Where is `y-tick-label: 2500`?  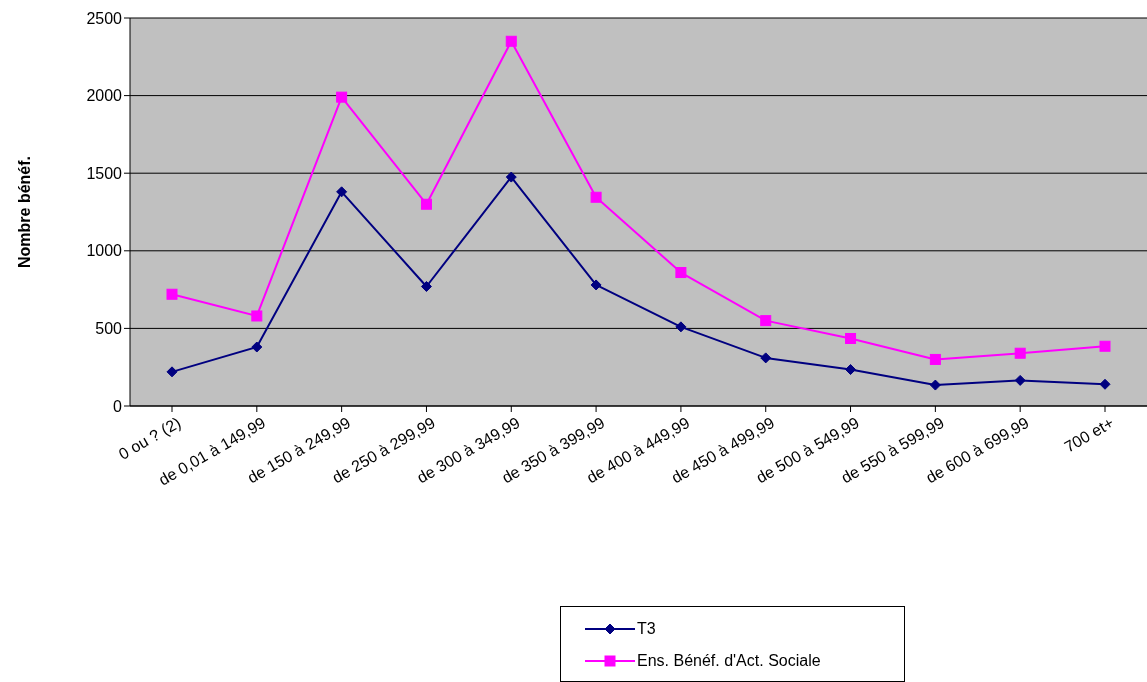 y-tick-label: 2500 is located at coordinates (104, 18).